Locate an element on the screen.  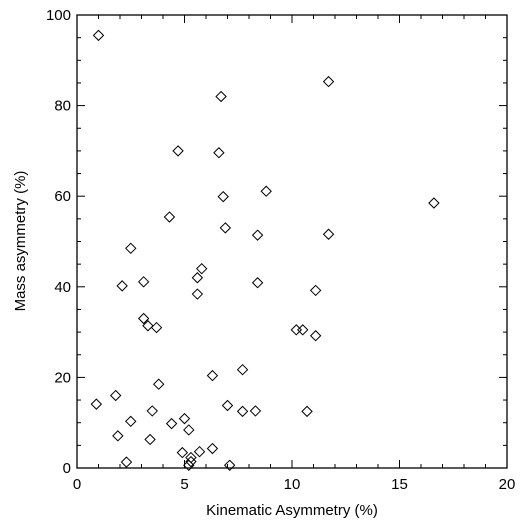
y-axis-title: Mass asymmetry (%) is located at coordinates (20, 241).